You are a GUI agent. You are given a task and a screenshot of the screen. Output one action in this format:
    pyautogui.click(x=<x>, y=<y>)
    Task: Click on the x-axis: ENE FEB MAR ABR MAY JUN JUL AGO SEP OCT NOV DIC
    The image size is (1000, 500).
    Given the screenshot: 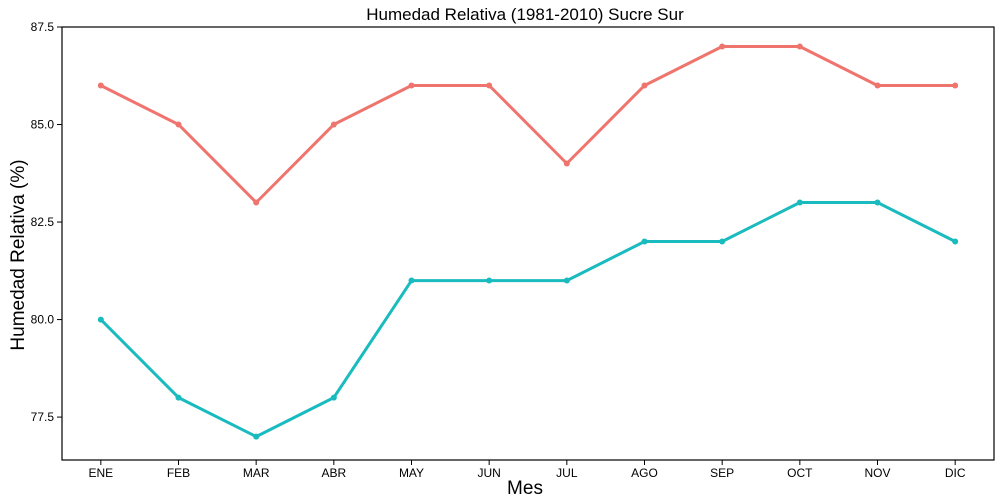 What is the action you would take?
    pyautogui.click(x=527, y=470)
    